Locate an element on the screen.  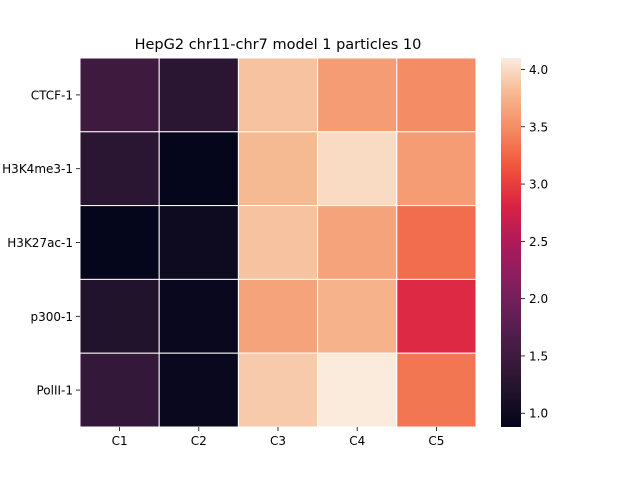
colorbar: 1.0 1.5 2.0 2.5 3.0 3.5 4.0 is located at coordinates (524, 242).